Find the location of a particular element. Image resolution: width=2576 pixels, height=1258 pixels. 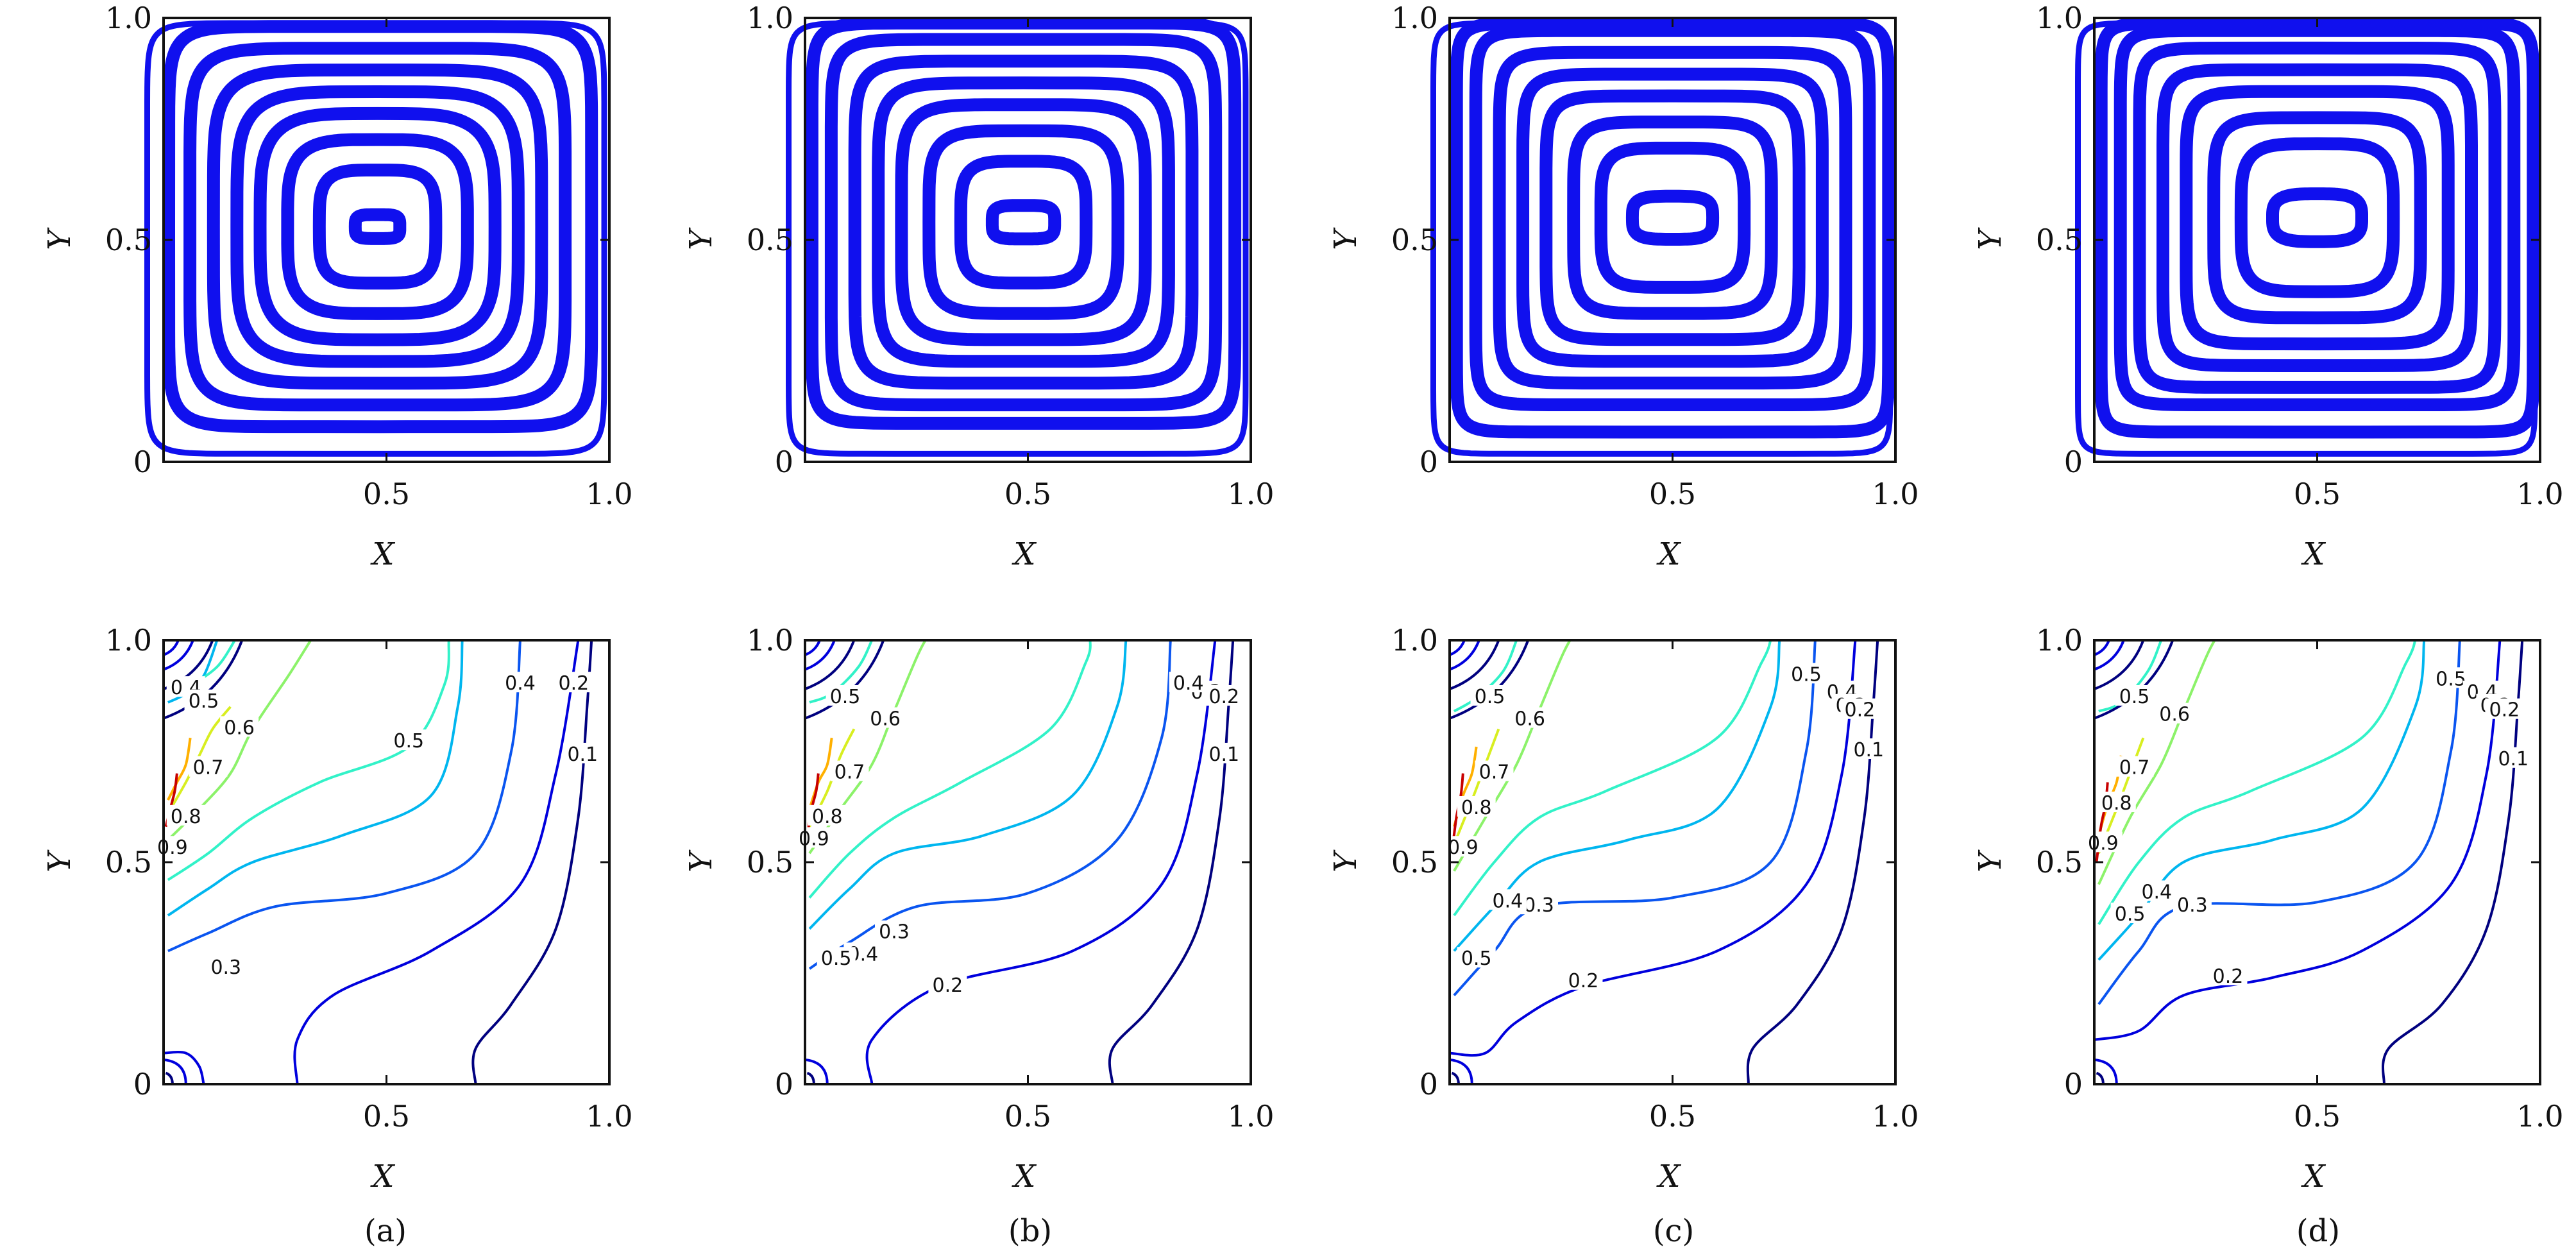

contour-label: 0.9 is located at coordinates (814, 839).